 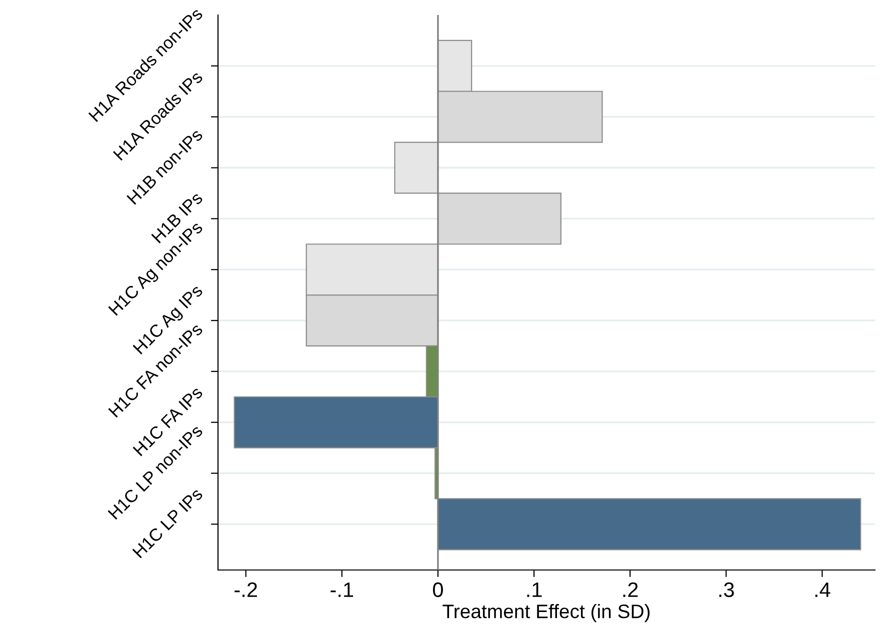 What do you see at coordinates (437, 590) in the screenshot?
I see `x-tick-label: 0` at bounding box center [437, 590].